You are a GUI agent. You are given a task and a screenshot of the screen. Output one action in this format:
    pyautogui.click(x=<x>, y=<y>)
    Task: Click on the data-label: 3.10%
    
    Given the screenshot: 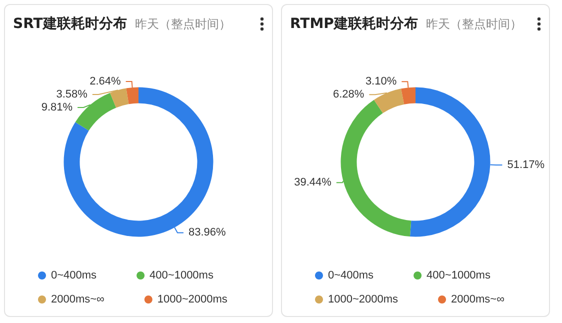 What is the action you would take?
    pyautogui.click(x=381, y=82)
    